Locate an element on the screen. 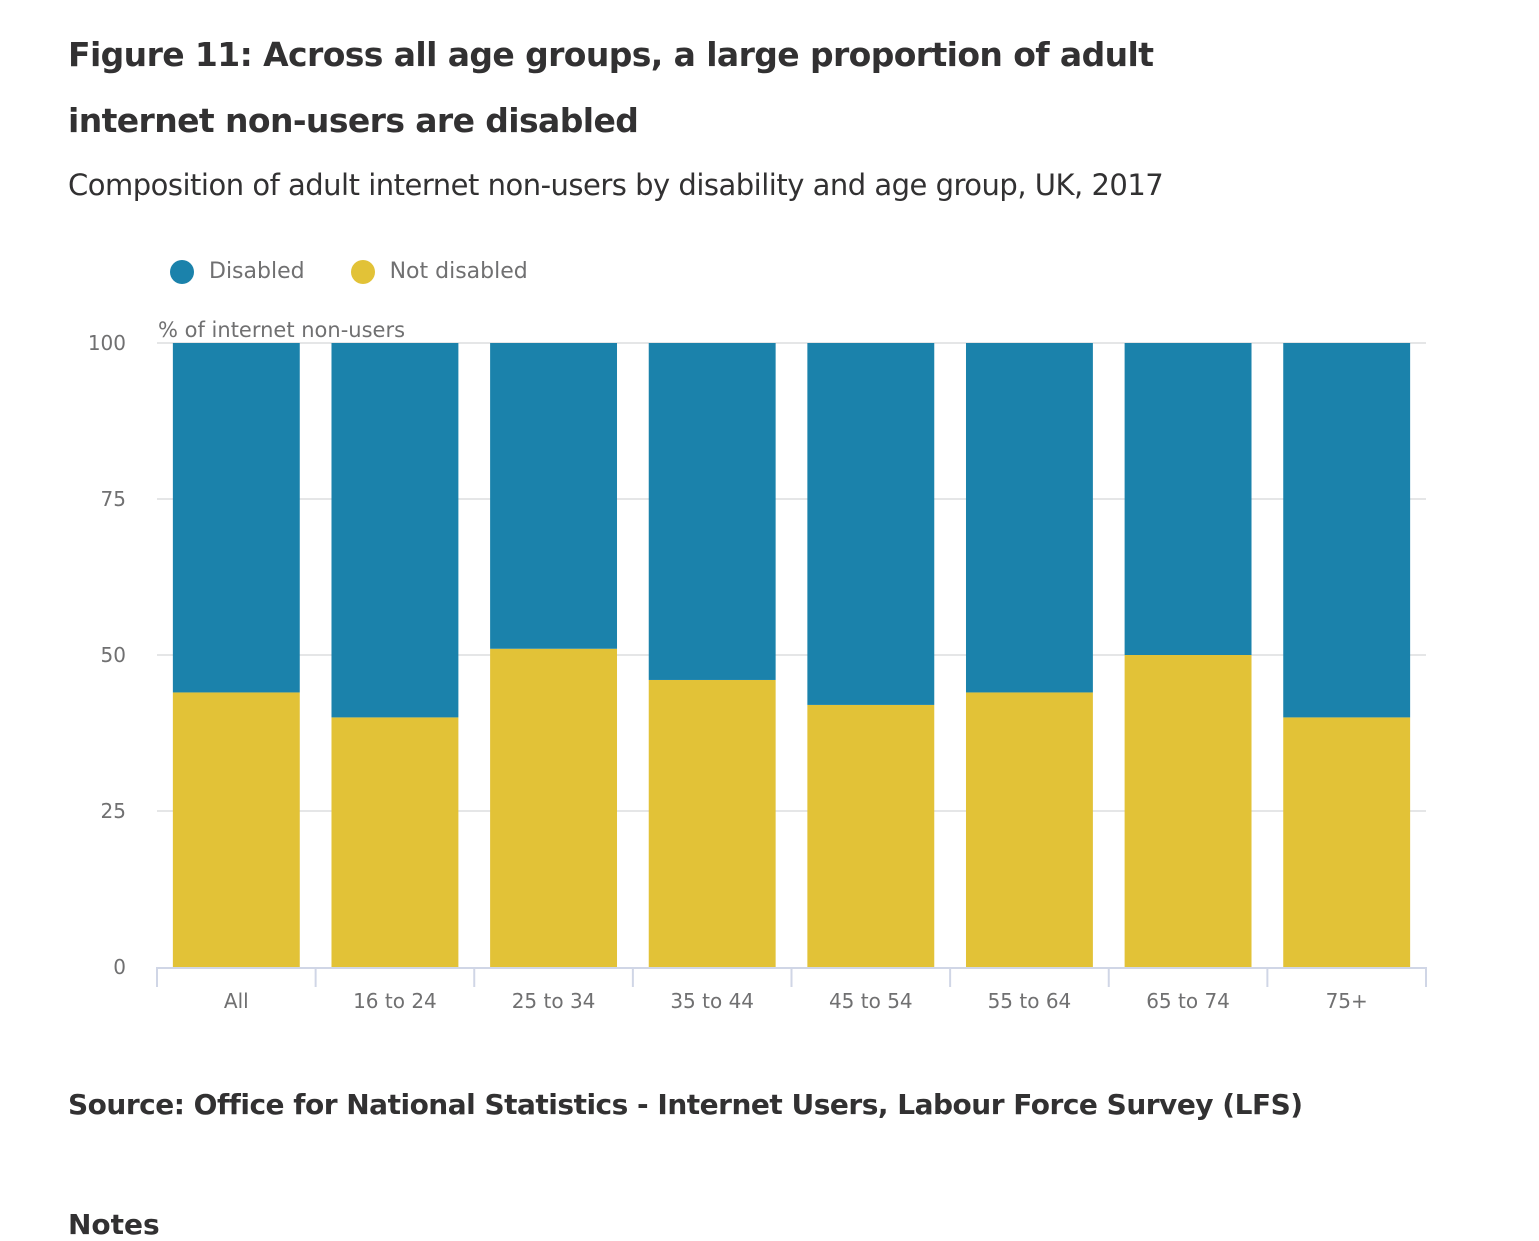 Image resolution: width=1539 pixels, height=1241 pixels. notes-heading: Notes is located at coordinates (114, 1224).